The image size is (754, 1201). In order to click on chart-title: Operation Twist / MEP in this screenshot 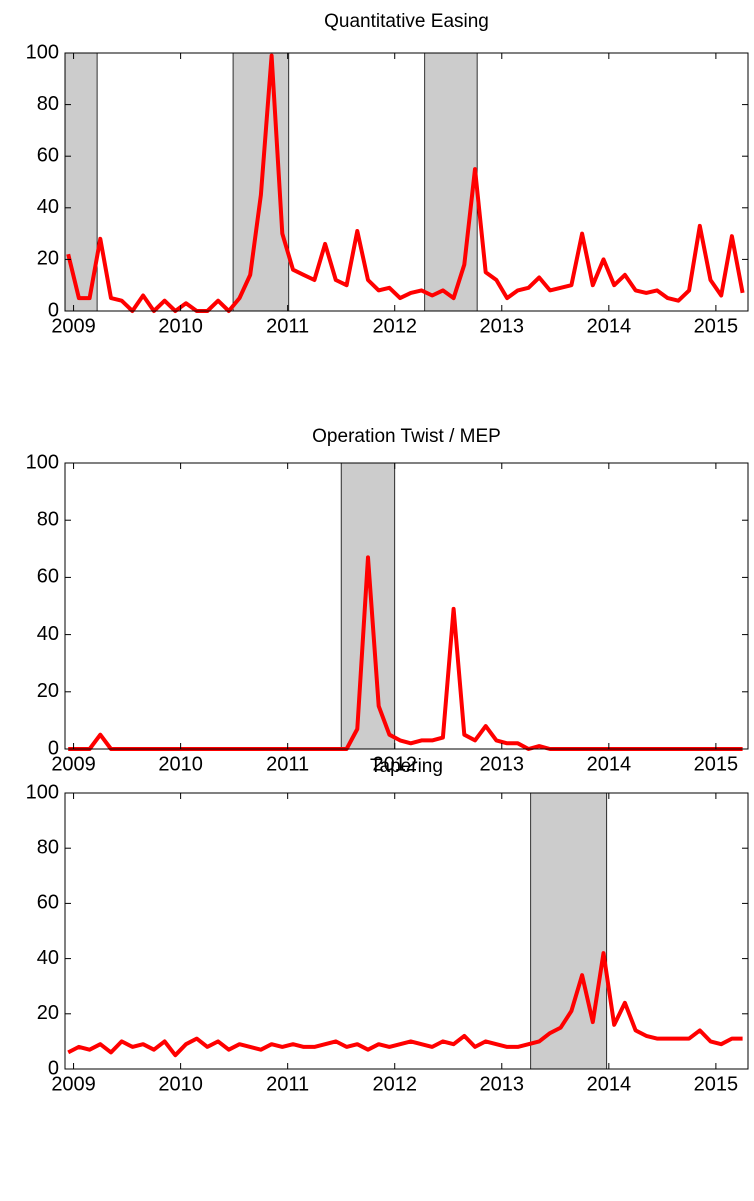, I will do `click(406, 436)`.